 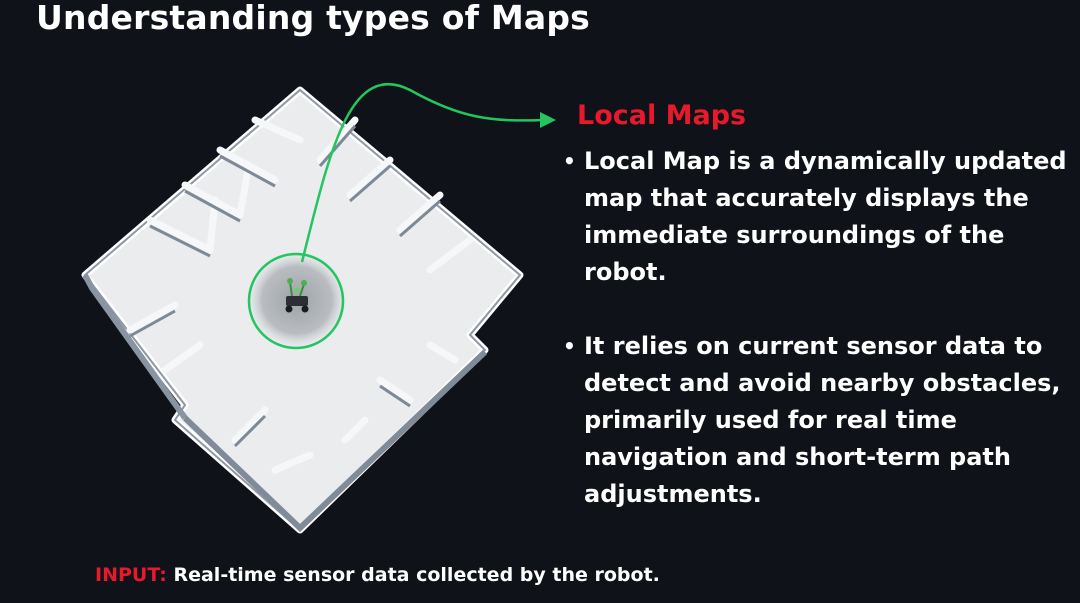 What do you see at coordinates (423, 172) in the screenshot?
I see `green-curved-arrow` at bounding box center [423, 172].